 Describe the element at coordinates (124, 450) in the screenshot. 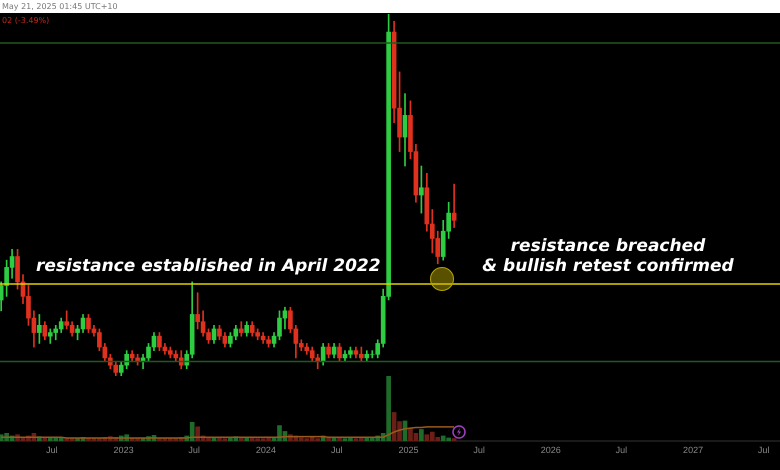

I see `x-tick-label: 2023` at that location.